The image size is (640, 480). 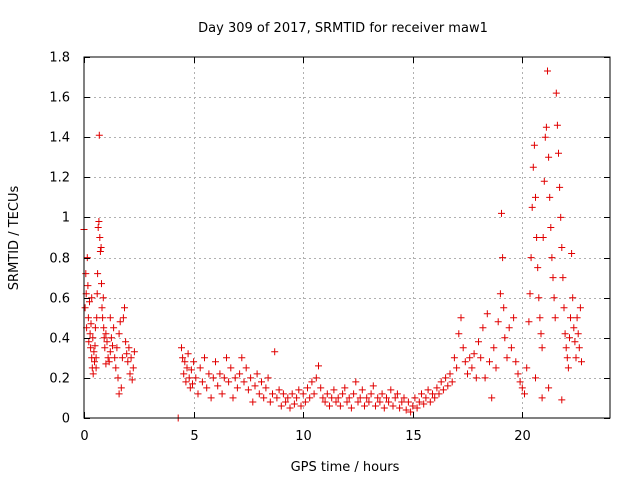 I want to click on y-tick-label: 0.2, so click(x=59, y=379).